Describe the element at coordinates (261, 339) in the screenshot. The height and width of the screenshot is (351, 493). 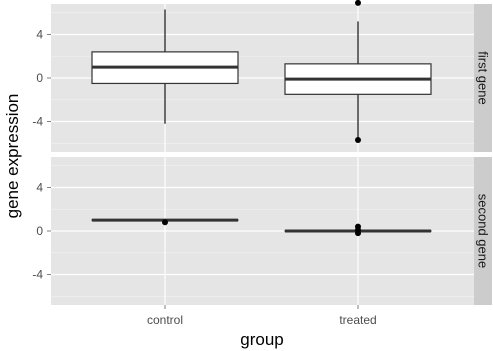
I see `x-axis-title: group` at that location.